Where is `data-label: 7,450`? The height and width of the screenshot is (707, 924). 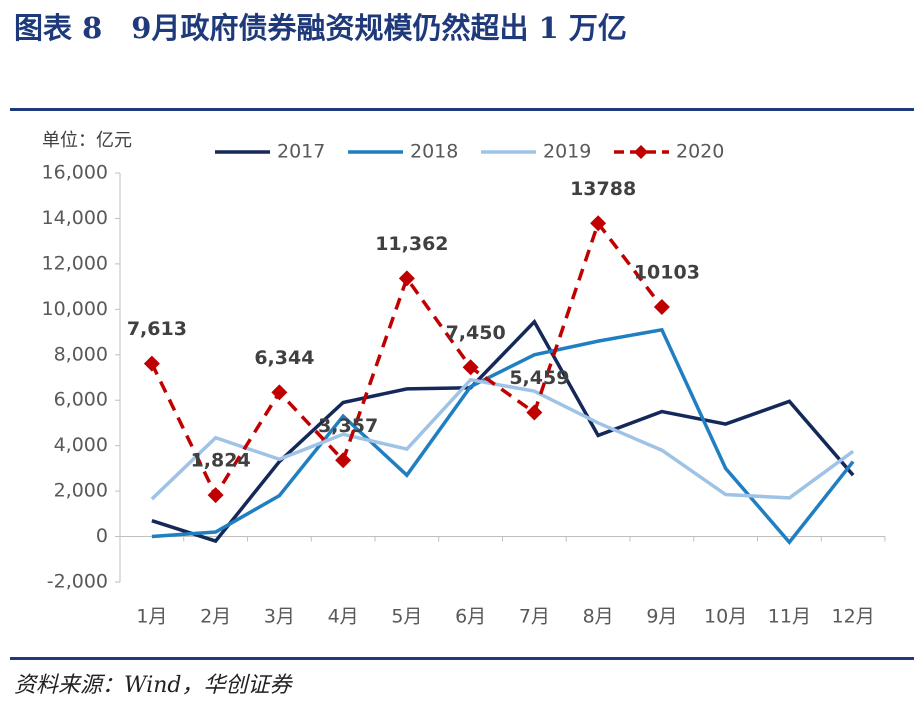
data-label: 7,450 is located at coordinates (476, 333).